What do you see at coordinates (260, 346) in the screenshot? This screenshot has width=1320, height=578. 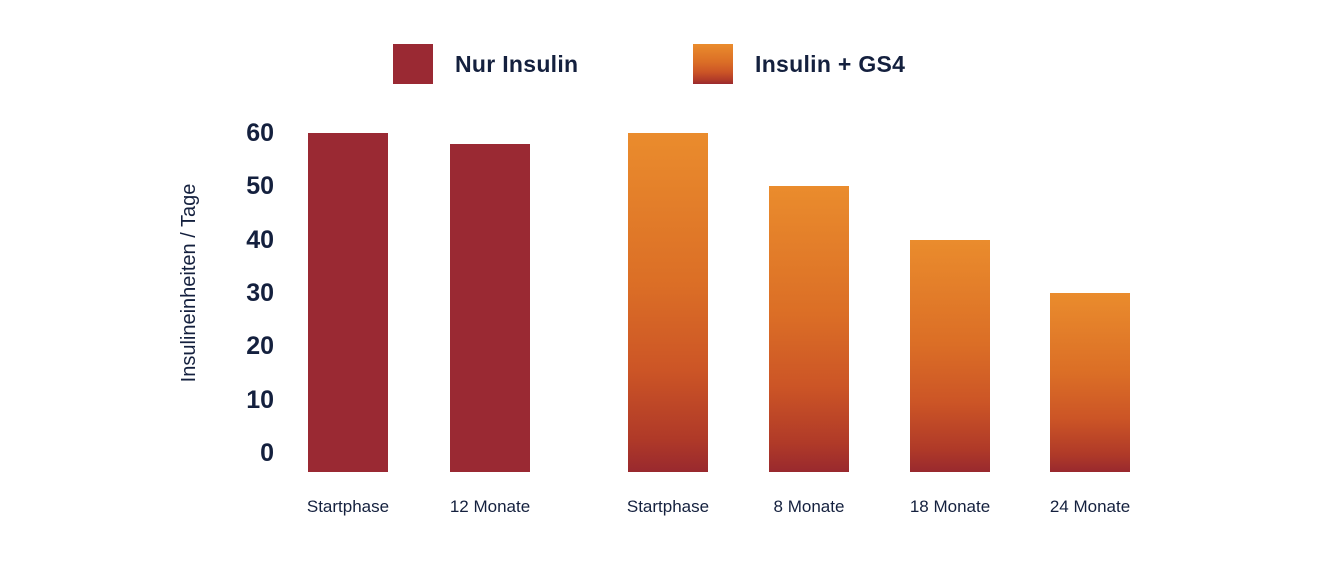 I see `y-tick-20: 20` at bounding box center [260, 346].